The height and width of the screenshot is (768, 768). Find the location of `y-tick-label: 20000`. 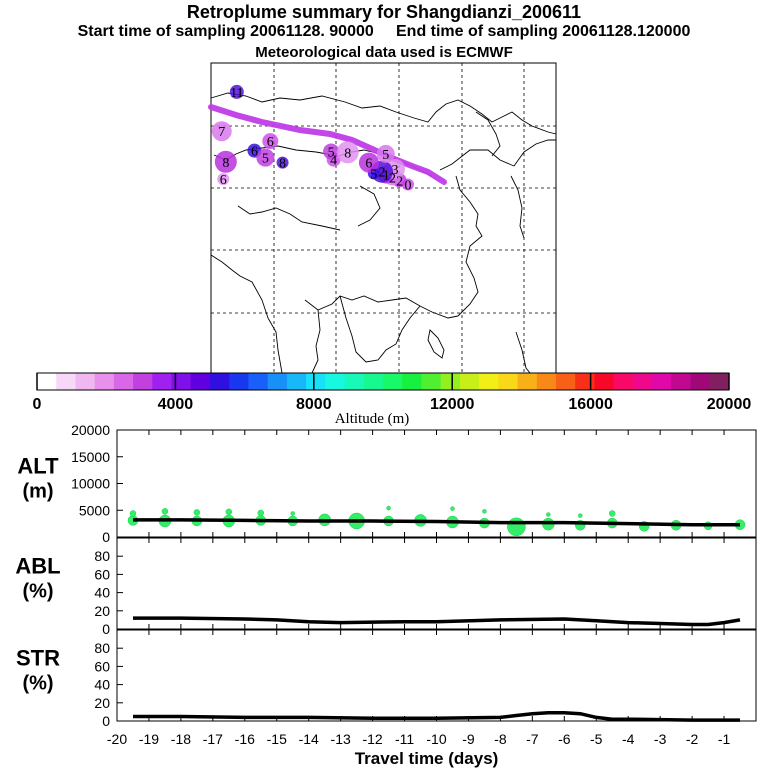

y-tick-label: 20000 is located at coordinates (90, 430).